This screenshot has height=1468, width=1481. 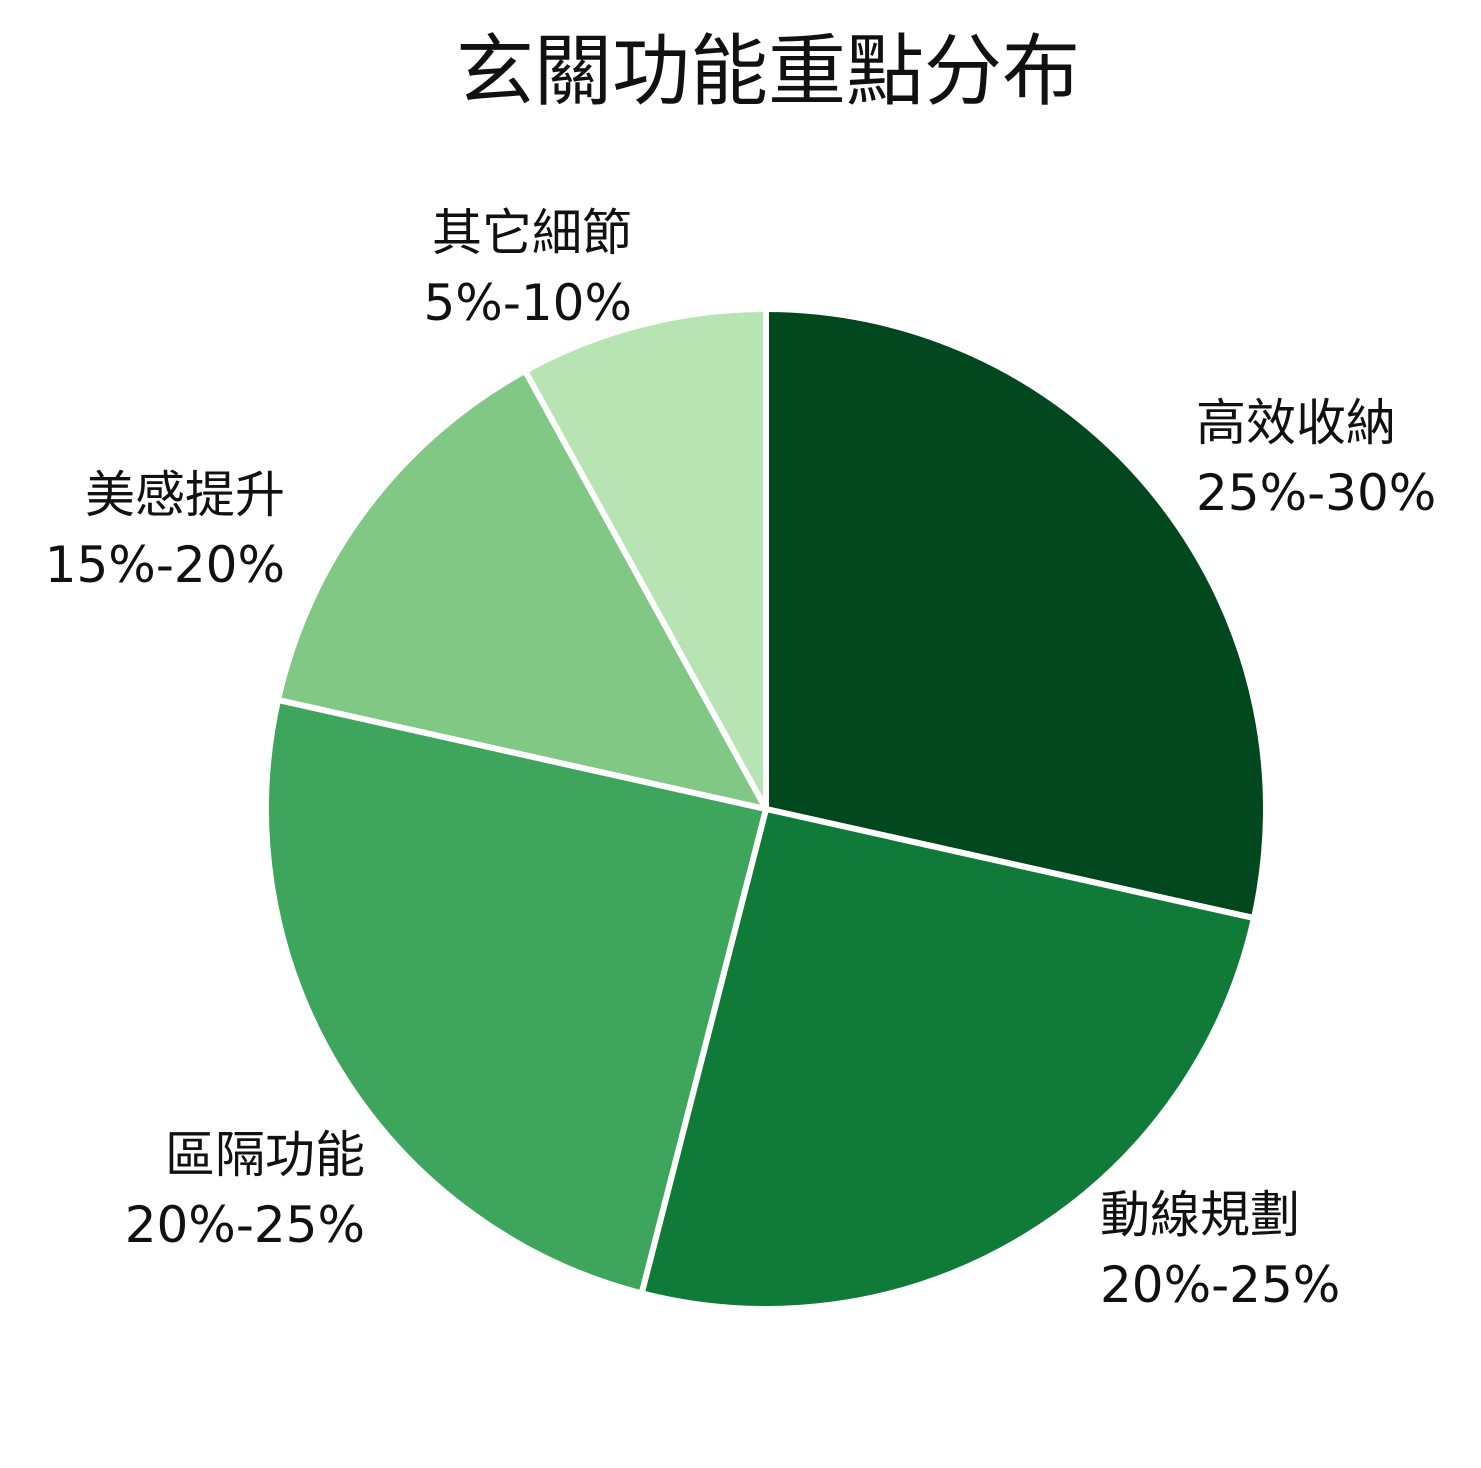 What do you see at coordinates (532, 233) in the screenshot?
I see `slice-label-5: 其它細節` at bounding box center [532, 233].